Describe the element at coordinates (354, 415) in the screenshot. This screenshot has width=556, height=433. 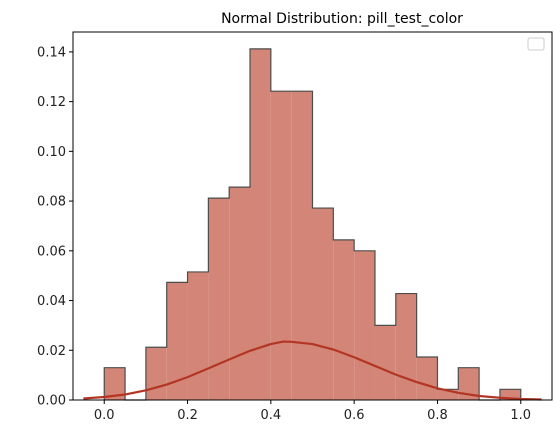
I see `x-tick-label: 0.6` at that location.